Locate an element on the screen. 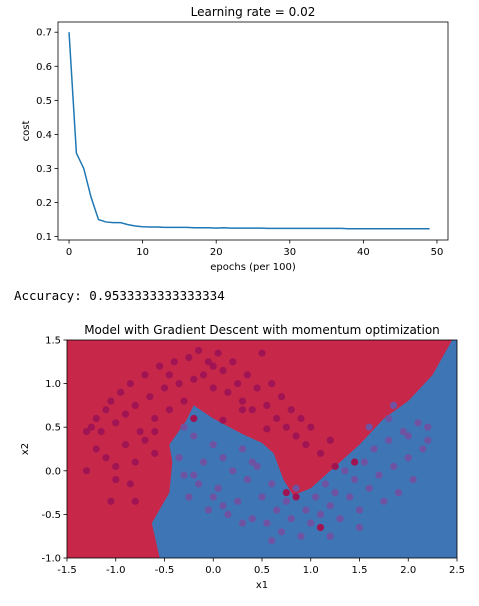 The width and height of the screenshot is (479, 606). x-tick-label: 10 is located at coordinates (142, 252).